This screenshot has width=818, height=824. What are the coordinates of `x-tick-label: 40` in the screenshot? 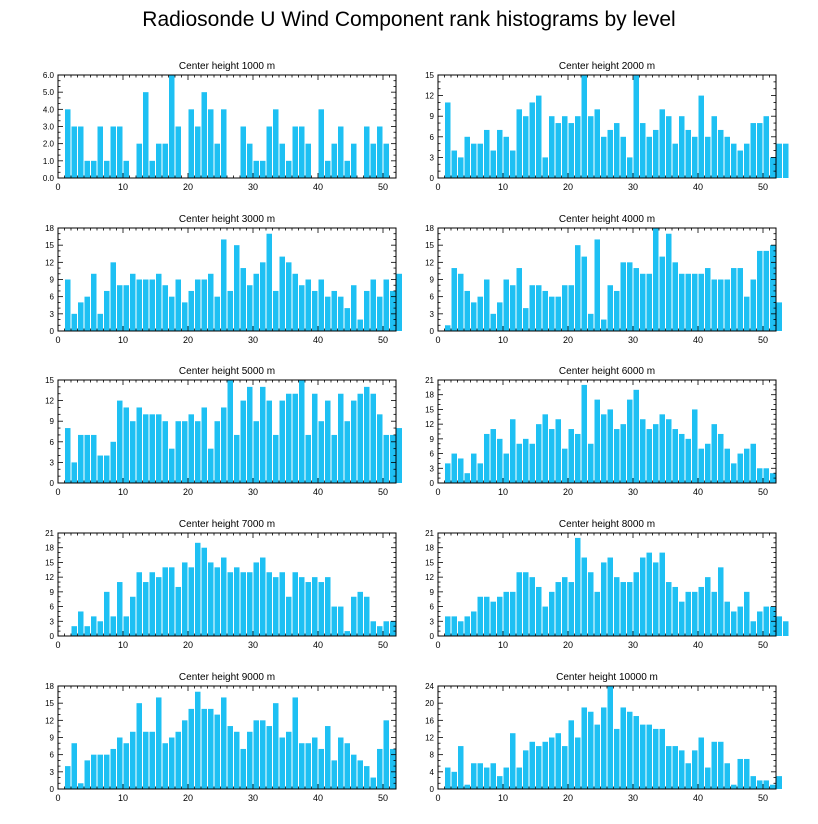 It's located at (318, 340).